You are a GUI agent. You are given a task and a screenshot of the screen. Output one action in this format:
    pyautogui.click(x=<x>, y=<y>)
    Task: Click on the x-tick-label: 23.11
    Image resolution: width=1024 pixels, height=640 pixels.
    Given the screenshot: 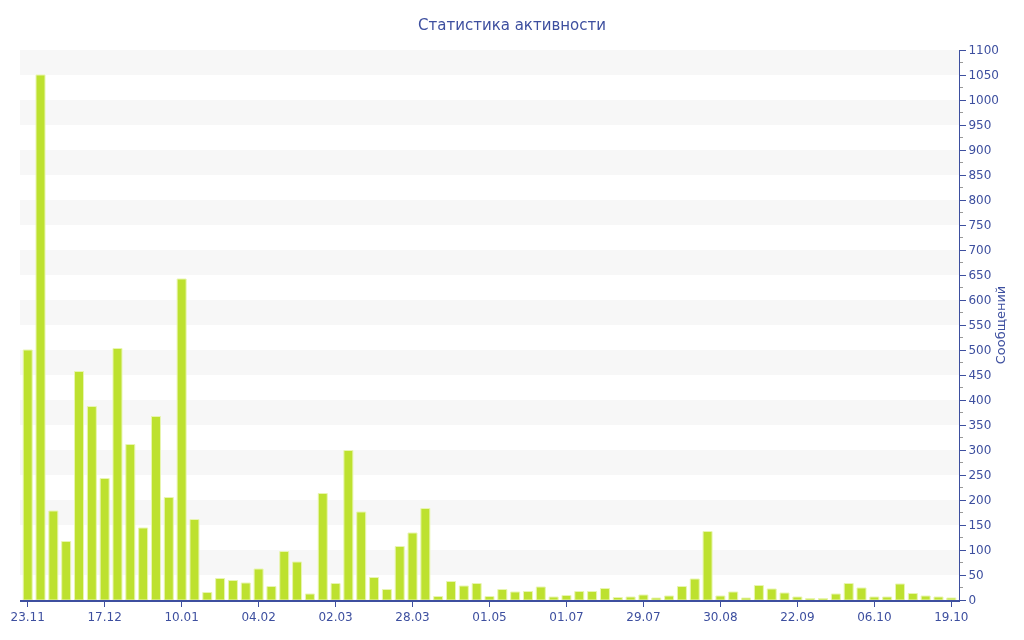 What is the action you would take?
    pyautogui.click(x=27, y=617)
    